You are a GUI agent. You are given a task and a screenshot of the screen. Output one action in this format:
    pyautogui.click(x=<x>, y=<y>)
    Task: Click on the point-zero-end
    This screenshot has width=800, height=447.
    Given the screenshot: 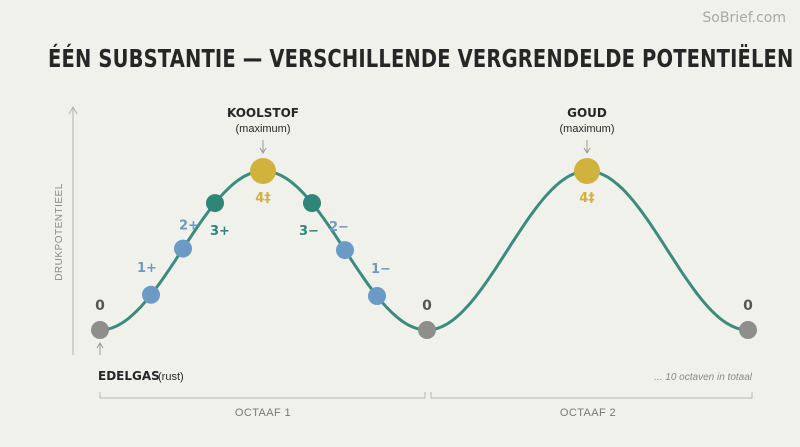 What is the action you would take?
    pyautogui.click(x=748, y=330)
    